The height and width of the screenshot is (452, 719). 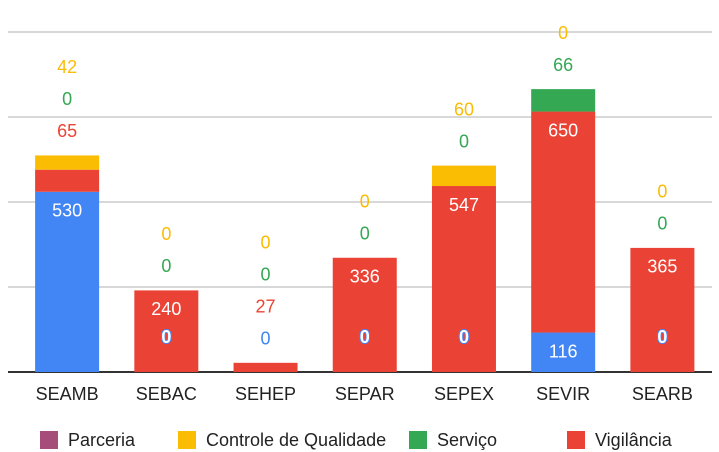 What do you see at coordinates (266, 307) in the screenshot?
I see `data-label: 27` at bounding box center [266, 307].